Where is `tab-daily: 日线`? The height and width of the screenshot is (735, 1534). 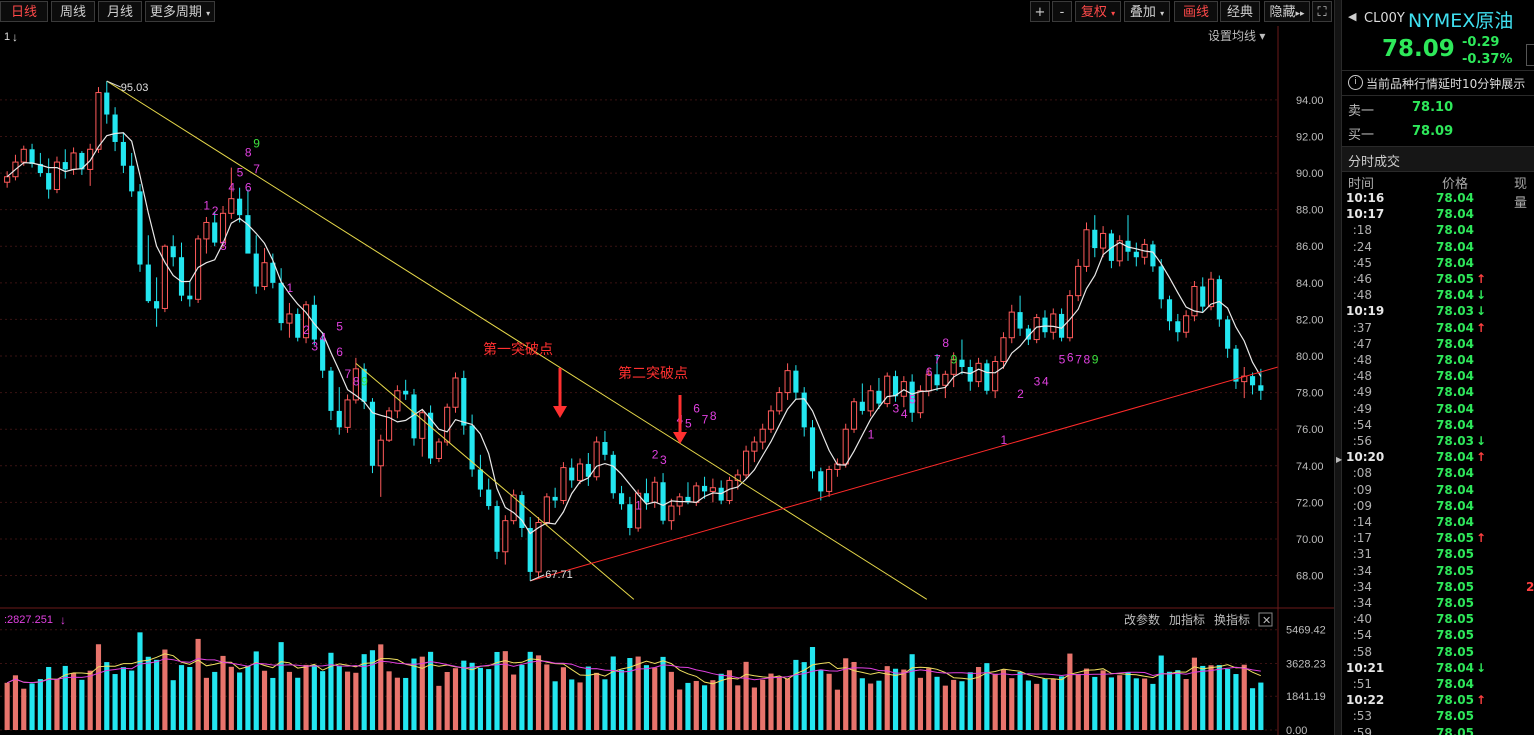 tab-daily: 日线 is located at coordinates (24, 11).